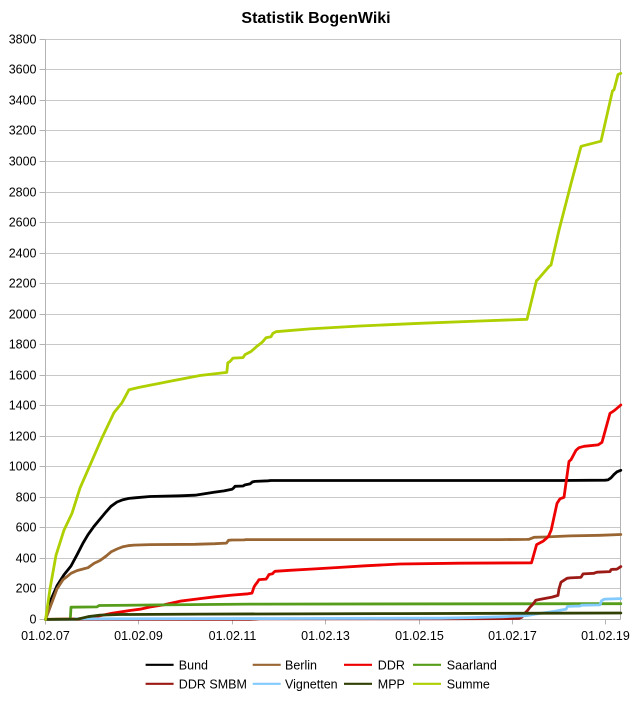 This screenshot has width=640, height=707. I want to click on svg-text: 01.02.13, so click(325, 636).